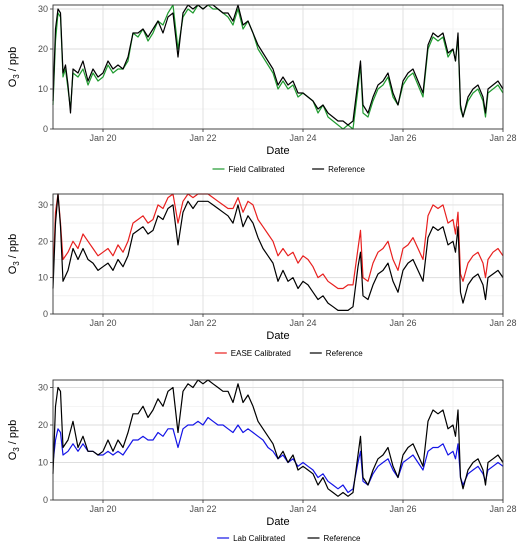 The image size is (517, 550). I want to click on legend-label: Lab Calibrated, so click(259, 538).